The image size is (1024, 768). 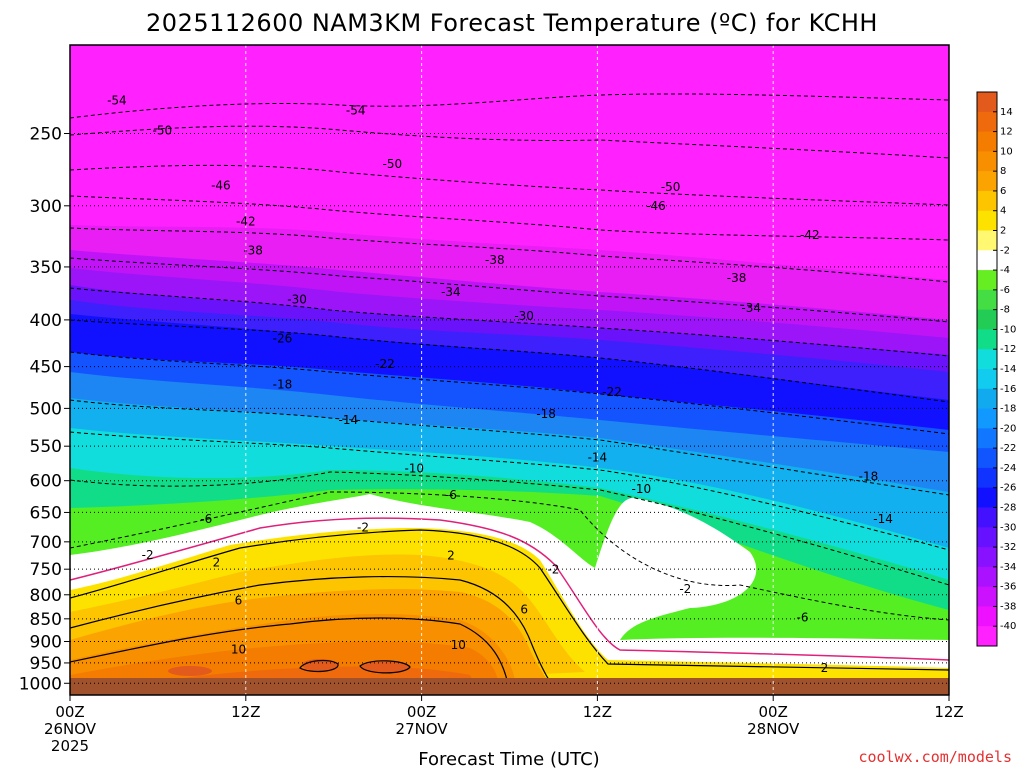 What do you see at coordinates (1005, 290) in the screenshot?
I see `colorbar-label: -6` at bounding box center [1005, 290].